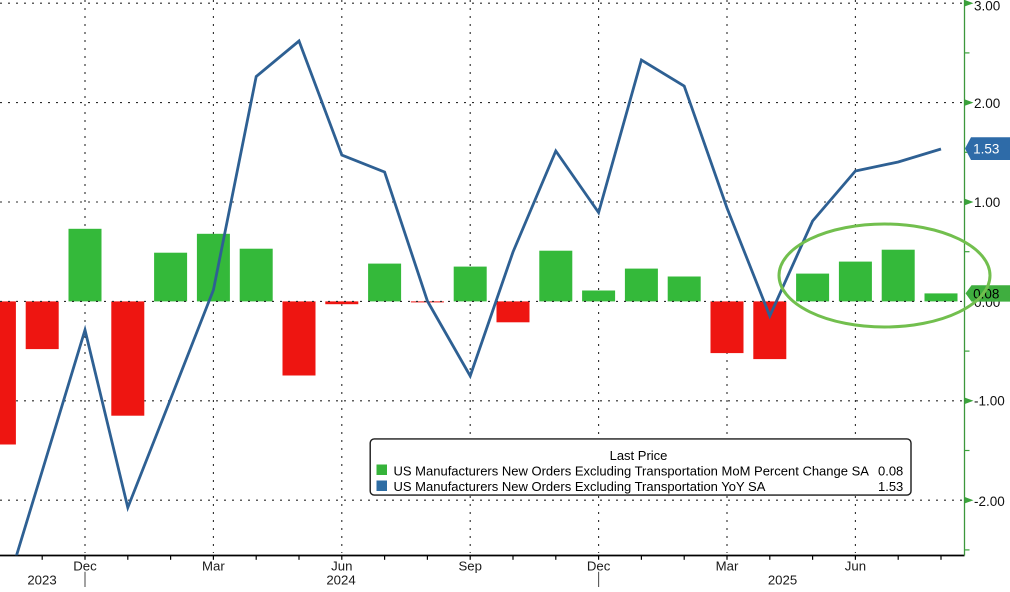 This screenshot has width=1010, height=592. Describe the element at coordinates (987, 202) in the screenshot. I see `svg-text: 1.00` at that location.